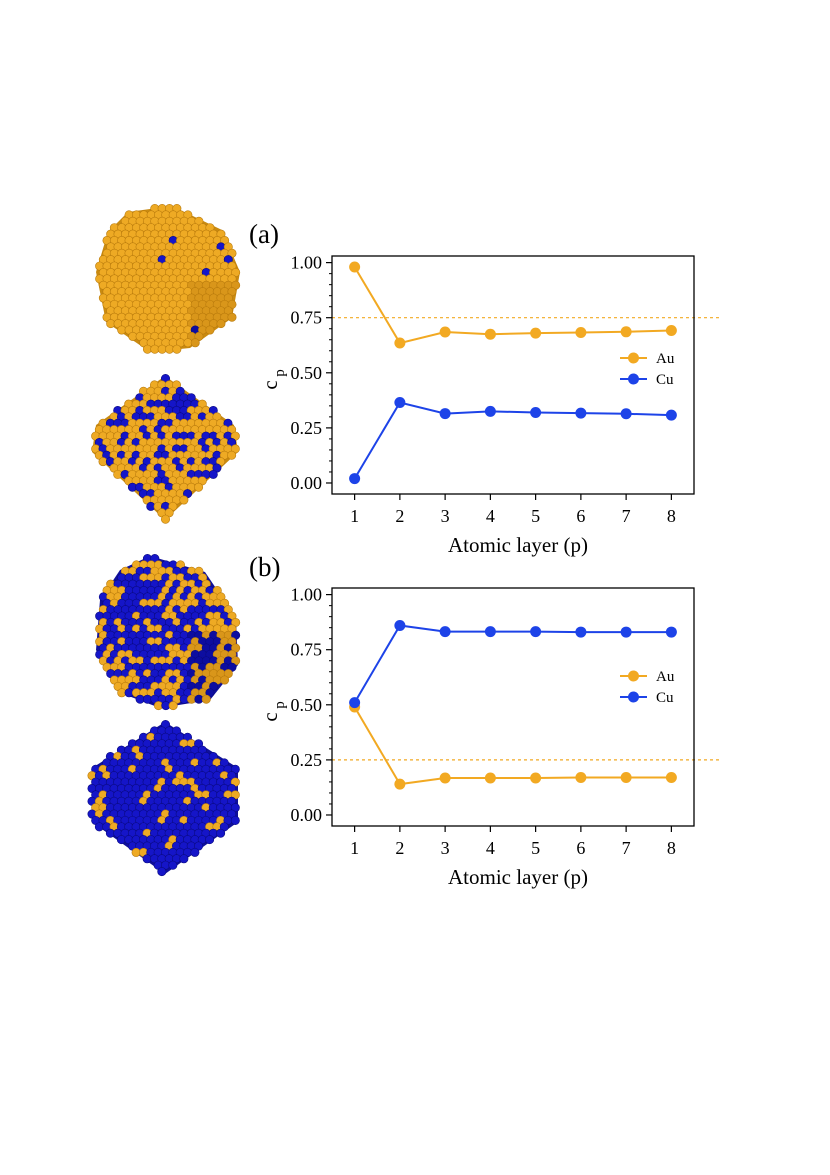 The width and height of the screenshot is (830, 1175). What do you see at coordinates (163, 798) in the screenshot?
I see `cu-rich-particle-slice-icon` at bounding box center [163, 798].